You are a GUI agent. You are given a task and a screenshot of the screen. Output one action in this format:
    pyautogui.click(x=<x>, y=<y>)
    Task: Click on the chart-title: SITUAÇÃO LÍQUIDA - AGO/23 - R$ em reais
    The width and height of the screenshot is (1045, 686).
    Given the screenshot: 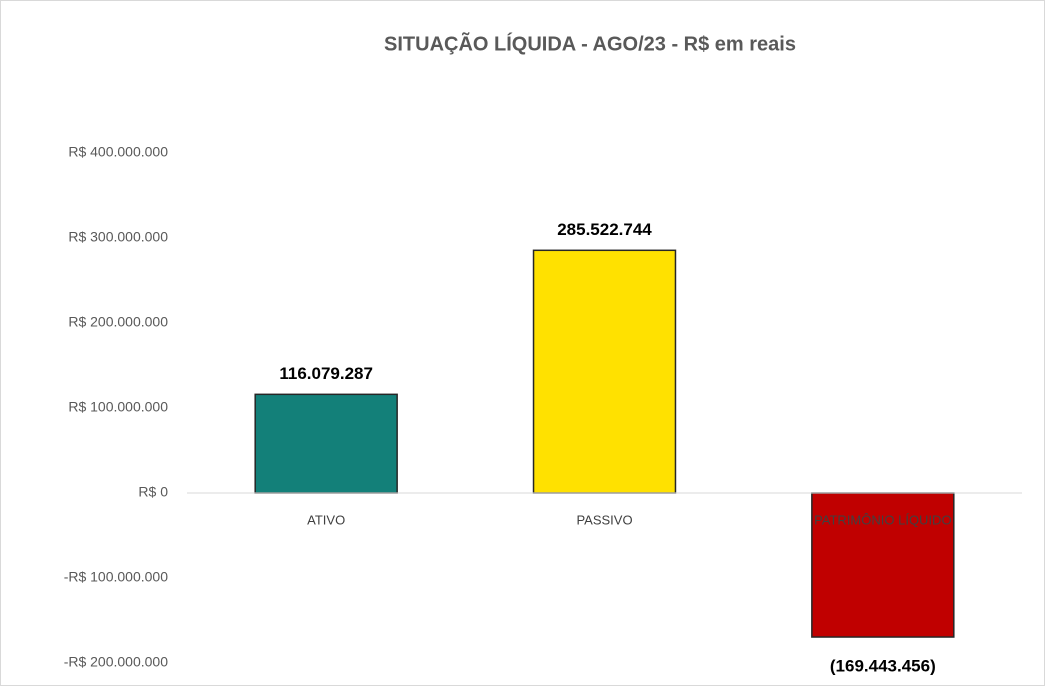 What is the action you would take?
    pyautogui.click(x=590, y=43)
    